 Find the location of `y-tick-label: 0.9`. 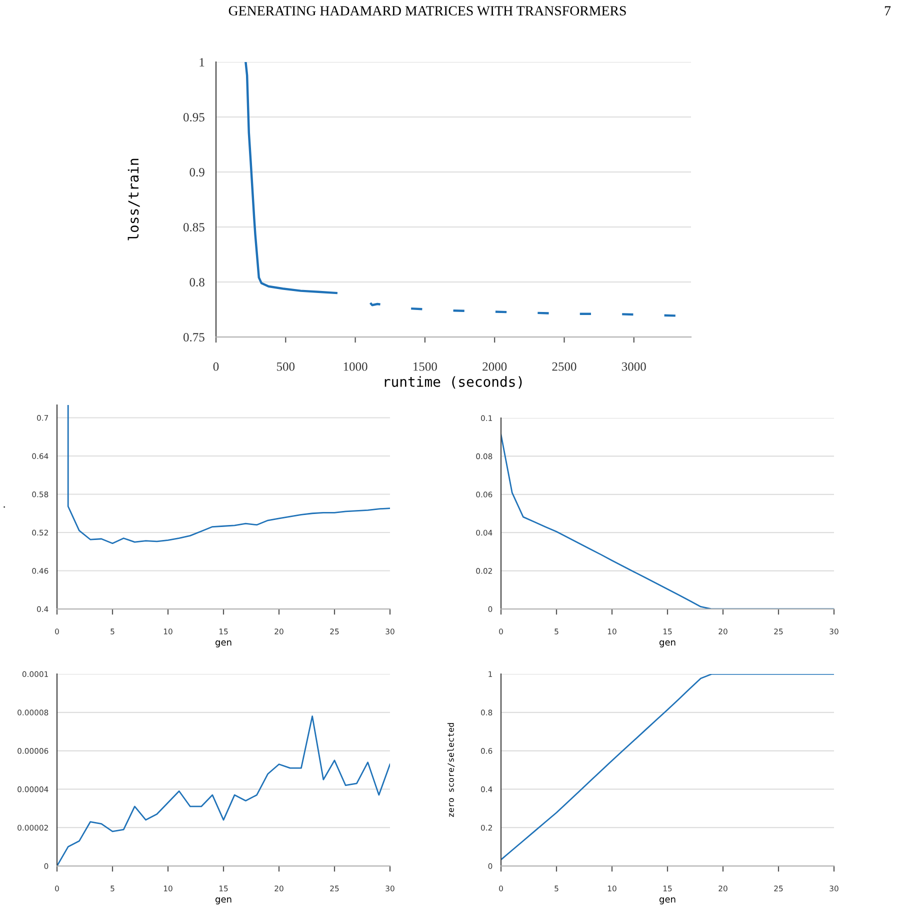

y-tick-label: 0.9 is located at coordinates (197, 172).